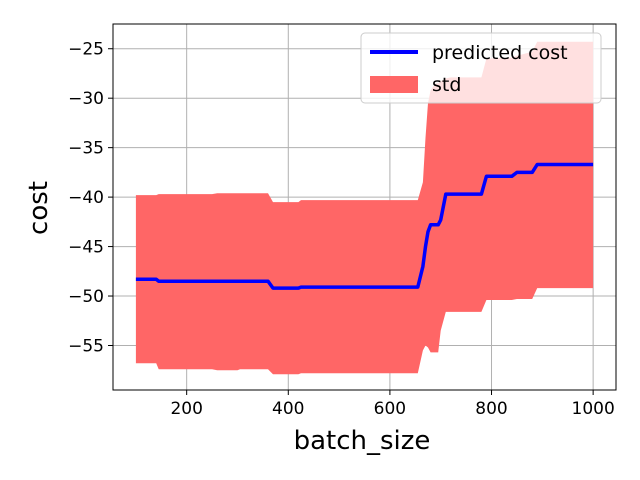 This screenshot has width=640, height=480. Describe the element at coordinates (186, 409) in the screenshot. I see `x-tick-label: 200` at that location.